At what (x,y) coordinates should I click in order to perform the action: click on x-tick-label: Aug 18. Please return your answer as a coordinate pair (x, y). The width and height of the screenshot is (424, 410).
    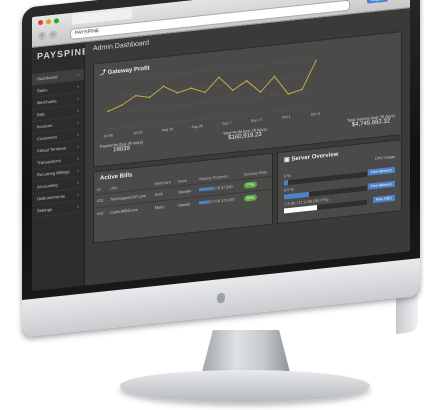
    Looking at the image, I should click on (167, 129).